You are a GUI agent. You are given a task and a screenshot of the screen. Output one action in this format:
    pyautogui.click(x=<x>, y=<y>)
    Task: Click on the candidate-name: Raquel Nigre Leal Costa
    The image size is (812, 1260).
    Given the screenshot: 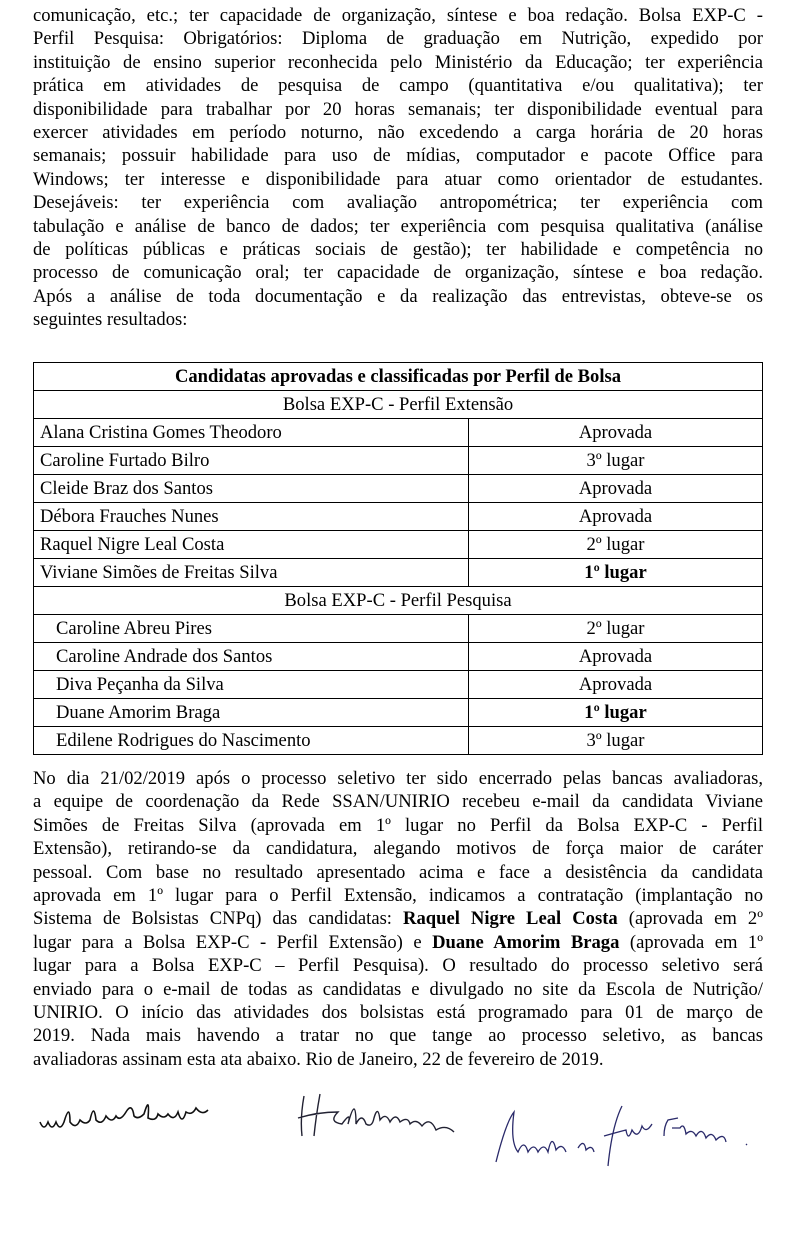 What is the action you would take?
    pyautogui.click(x=251, y=544)
    